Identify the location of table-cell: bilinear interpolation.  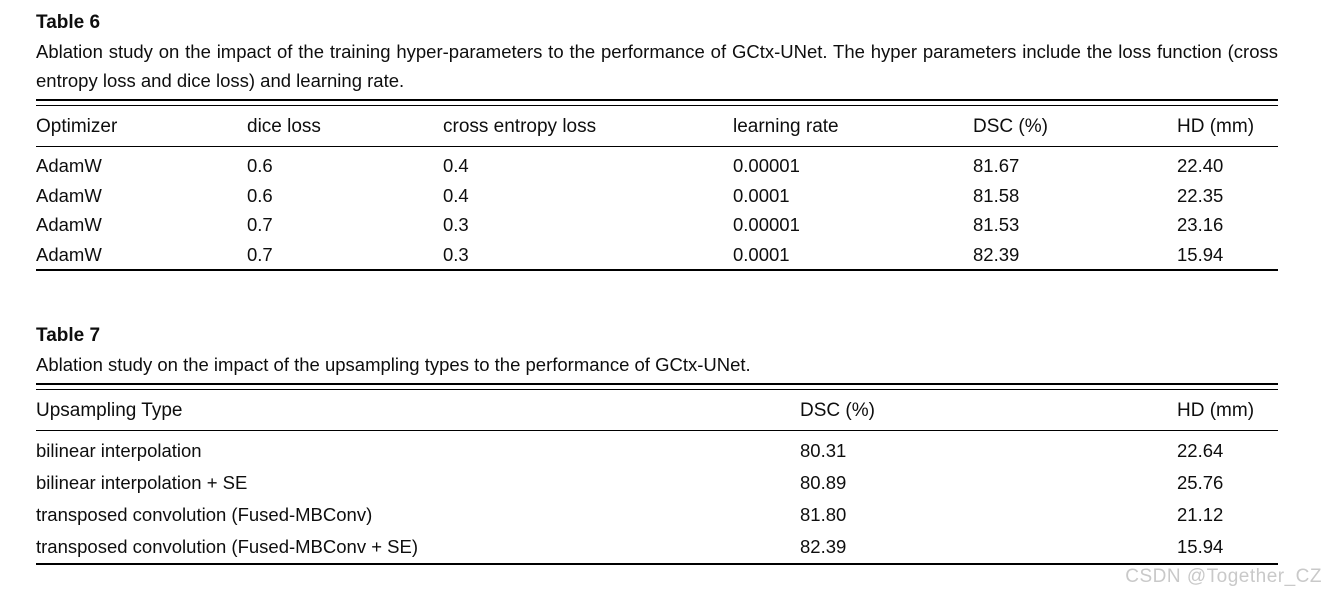
(119, 450).